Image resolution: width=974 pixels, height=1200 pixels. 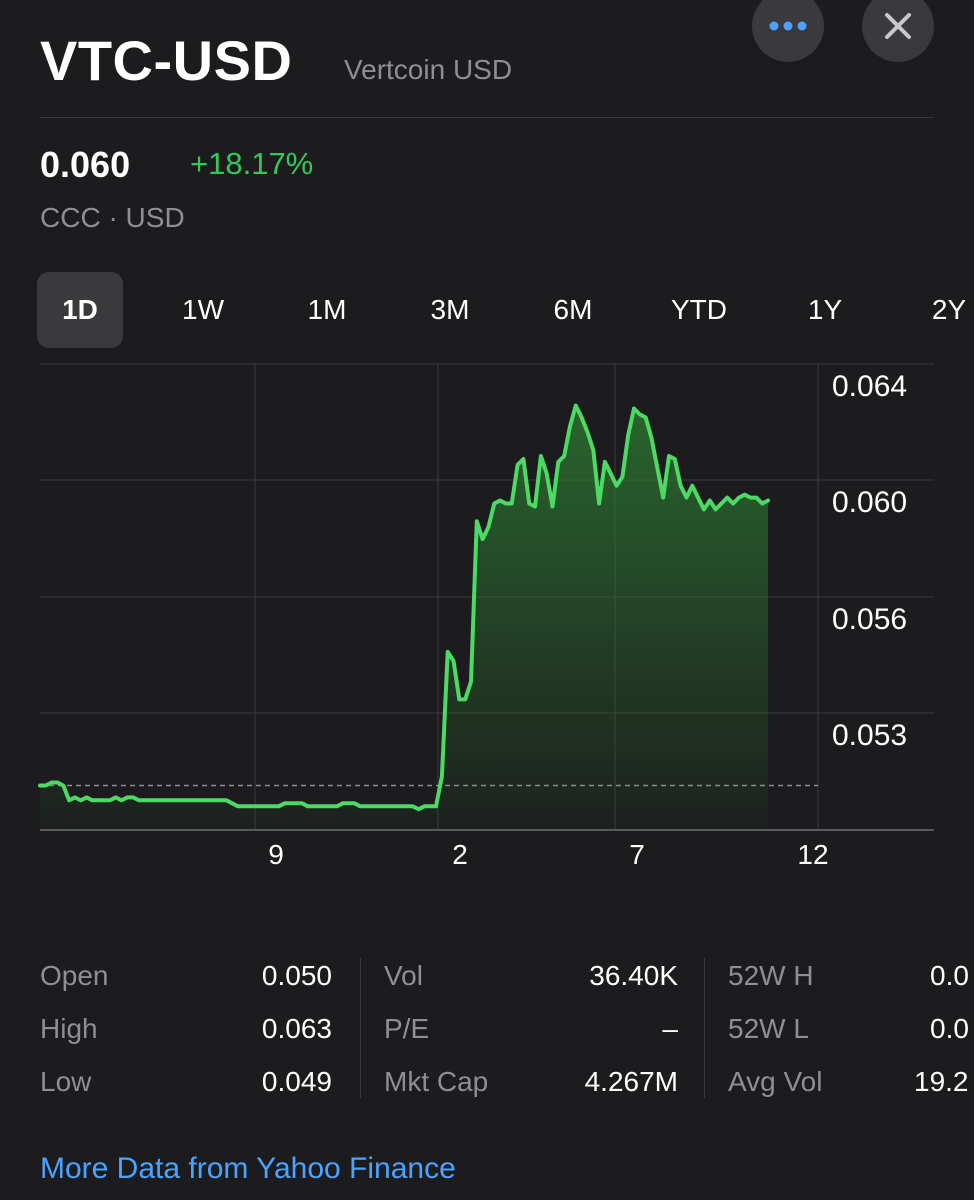 I want to click on stat-52w-high: 52W H 0.0, so click(x=851, y=976).